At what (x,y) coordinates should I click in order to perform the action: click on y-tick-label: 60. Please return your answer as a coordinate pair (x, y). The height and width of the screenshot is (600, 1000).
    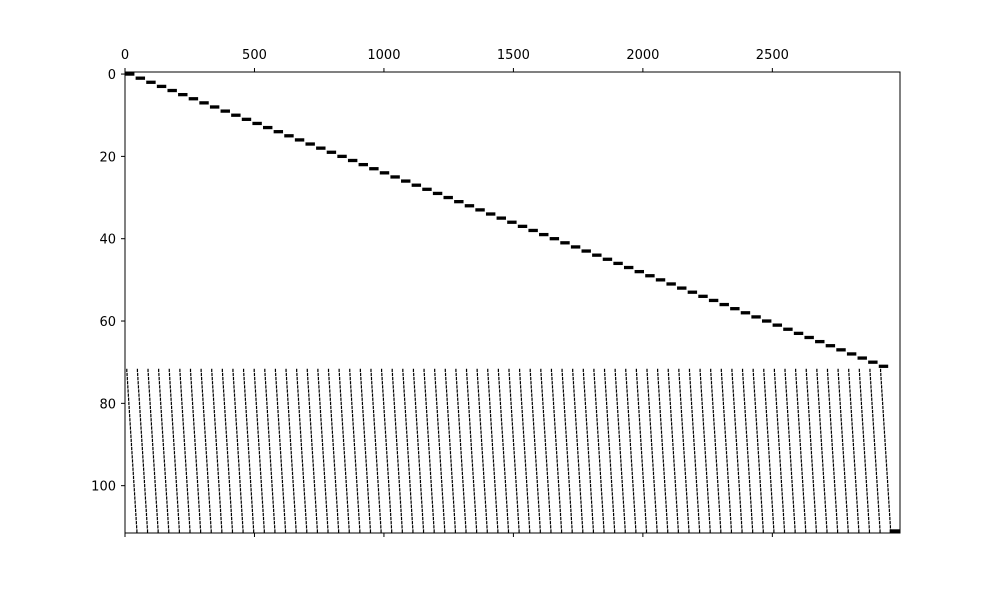
    Looking at the image, I should click on (107, 322).